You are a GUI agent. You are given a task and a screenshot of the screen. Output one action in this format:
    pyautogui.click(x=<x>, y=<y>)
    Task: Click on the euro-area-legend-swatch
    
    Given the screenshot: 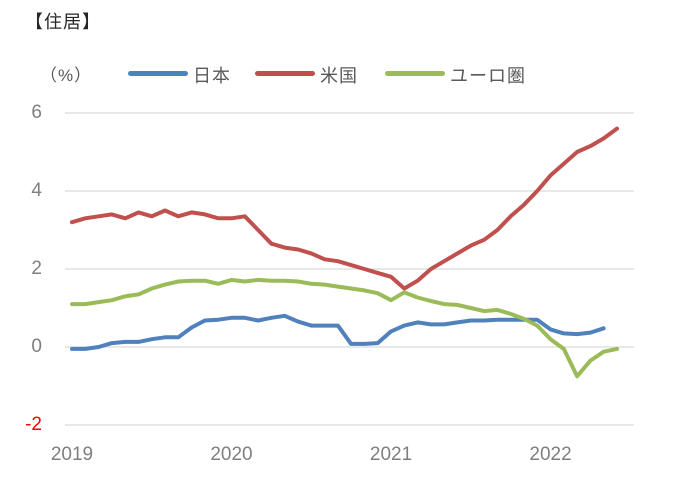 What is the action you would take?
    pyautogui.click(x=415, y=73)
    